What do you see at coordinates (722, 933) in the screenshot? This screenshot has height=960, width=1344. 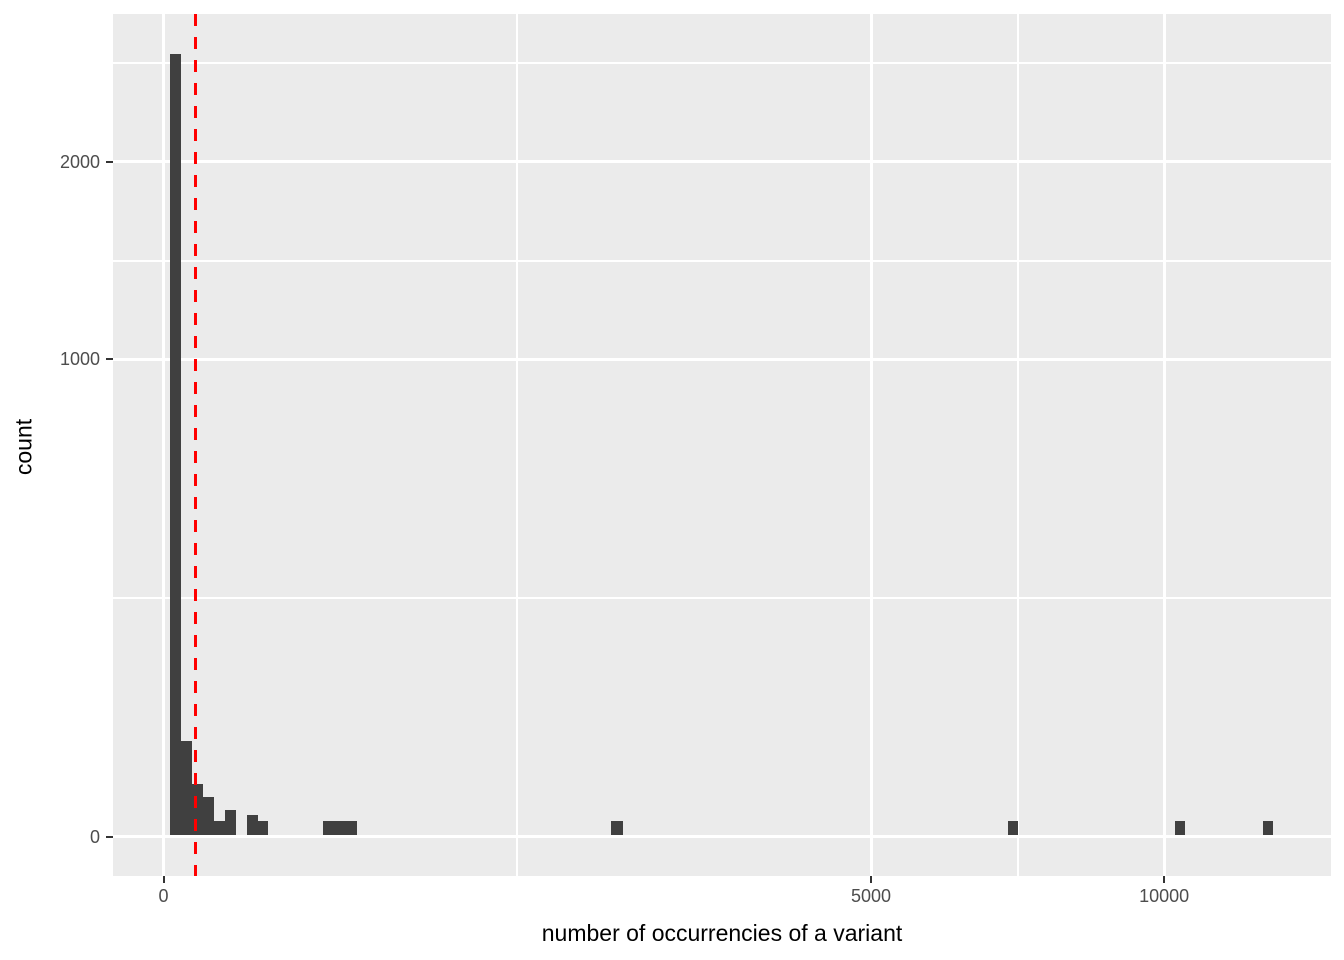 I see `x-axis-title: number of occurrencies of a variant` at bounding box center [722, 933].